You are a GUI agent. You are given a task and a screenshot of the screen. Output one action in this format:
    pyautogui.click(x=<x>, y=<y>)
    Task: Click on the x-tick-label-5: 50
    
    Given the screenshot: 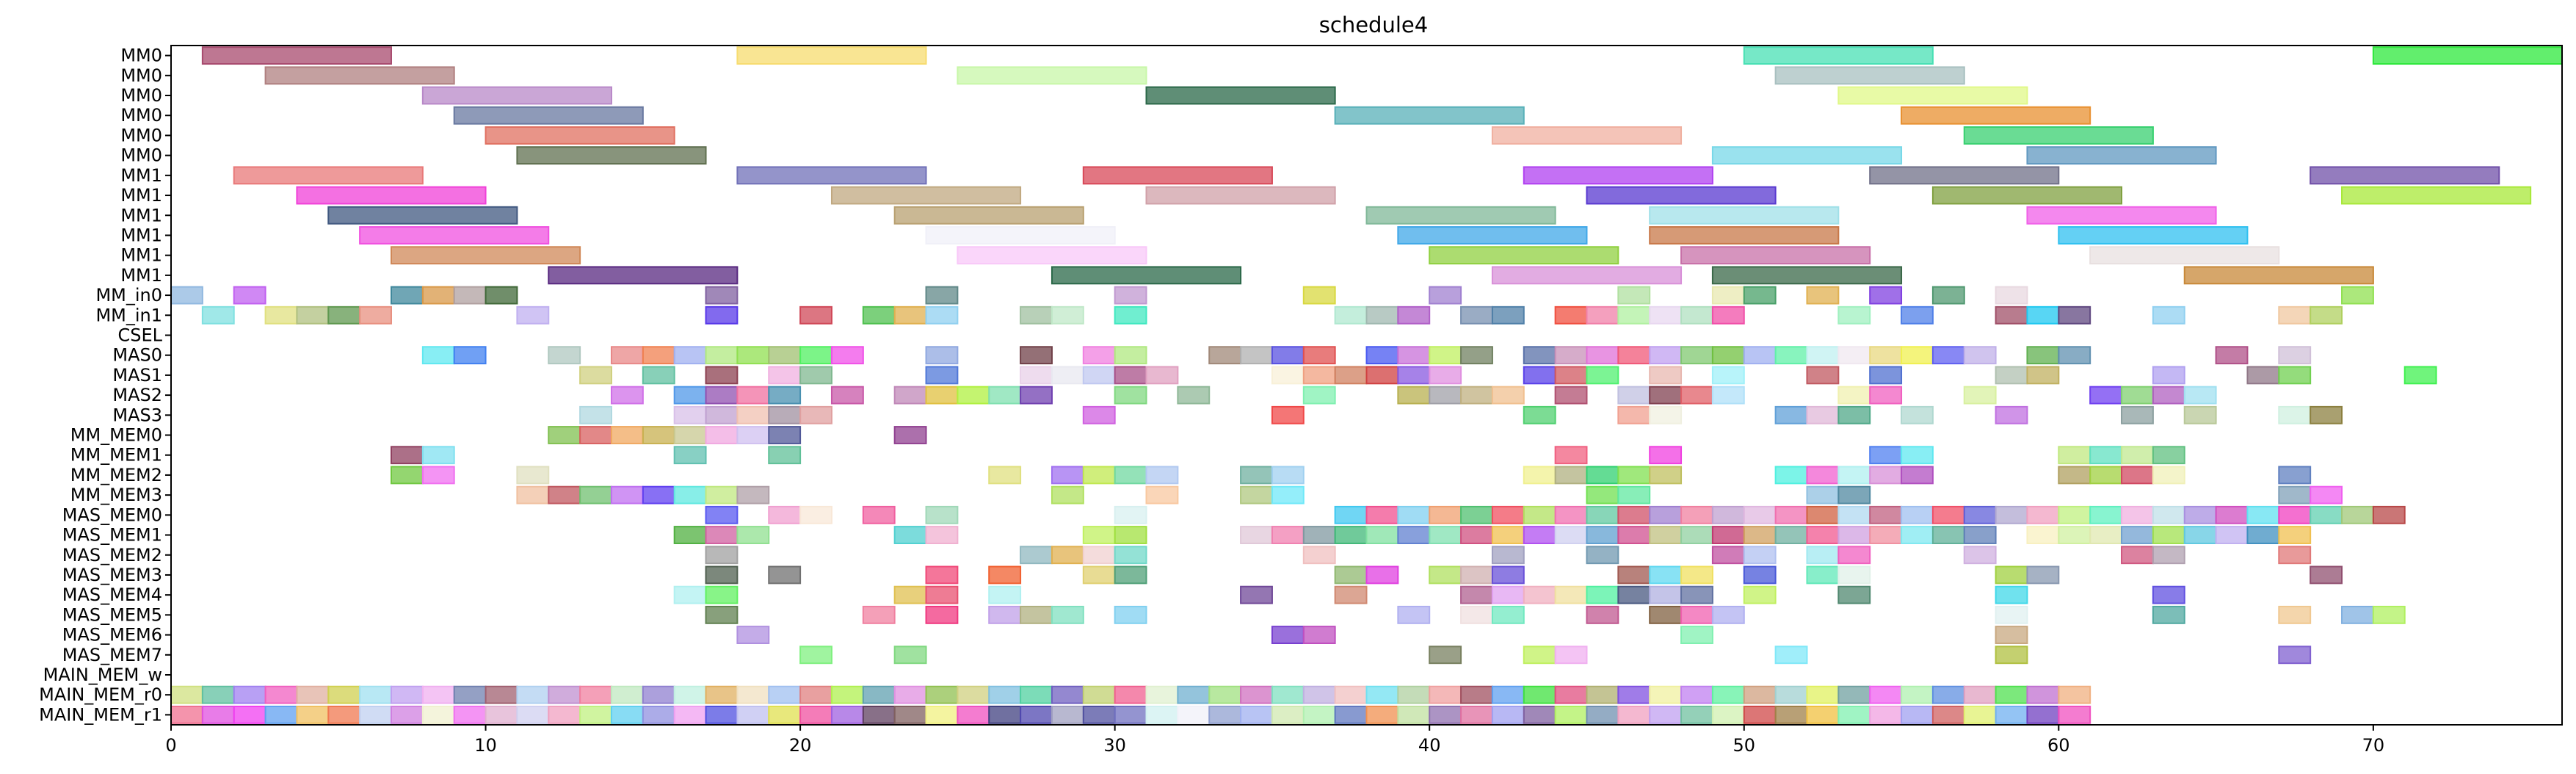 What is the action you would take?
    pyautogui.click(x=1744, y=745)
    